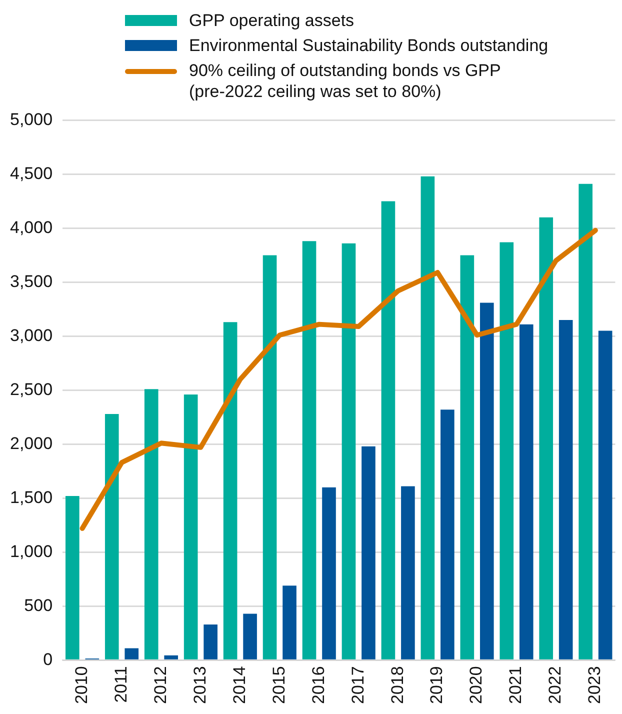 The height and width of the screenshot is (714, 622). I want to click on x-tick-label: 2014, so click(239, 685).